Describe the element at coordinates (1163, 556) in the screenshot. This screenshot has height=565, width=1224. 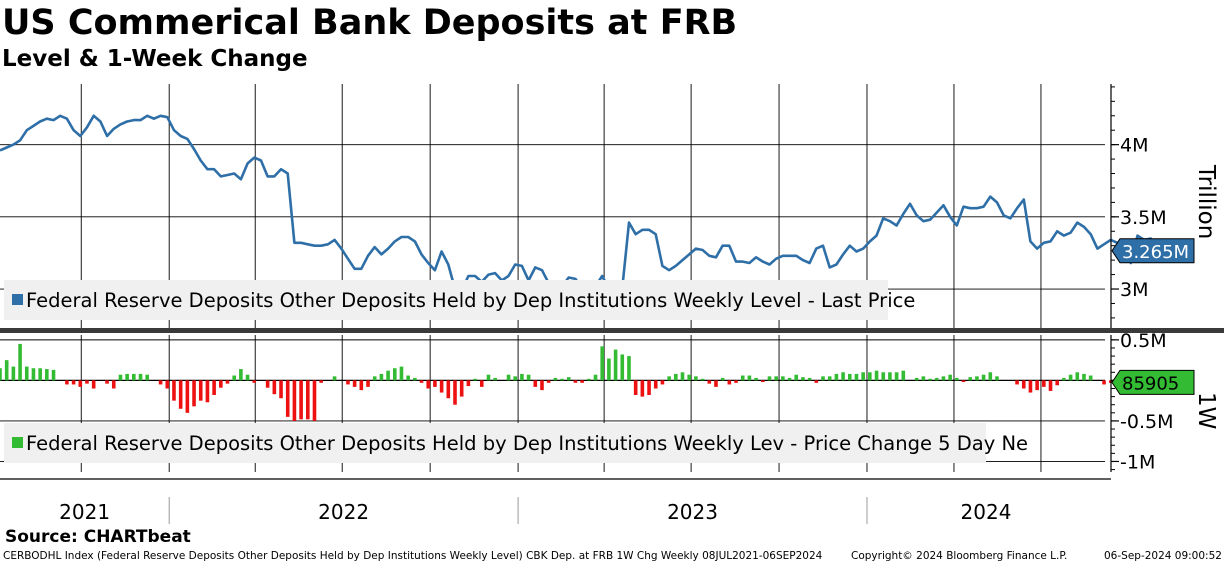
I see `footer-timestamp: 06-Sep-2024 09:00:52` at that location.